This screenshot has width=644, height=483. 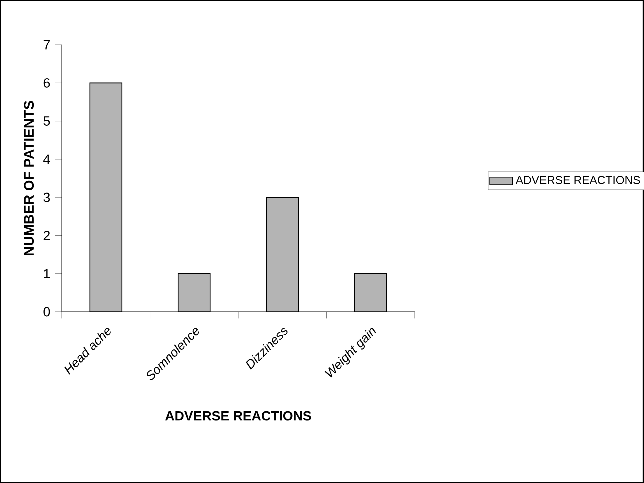 What do you see at coordinates (47, 83) in the screenshot?
I see `y-tick-label: 6` at bounding box center [47, 83].